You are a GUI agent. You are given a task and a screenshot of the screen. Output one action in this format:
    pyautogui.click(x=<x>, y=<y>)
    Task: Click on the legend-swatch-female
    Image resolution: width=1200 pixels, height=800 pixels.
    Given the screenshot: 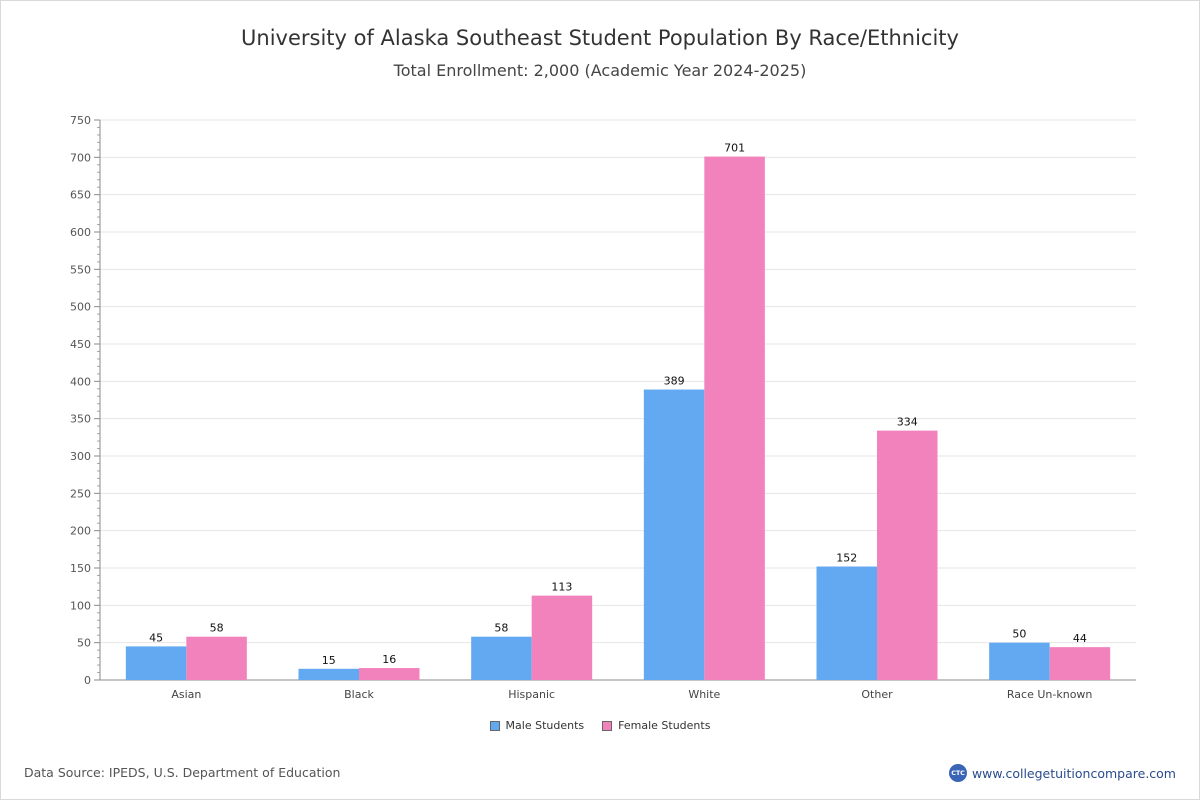 What is the action you would take?
    pyautogui.click(x=607, y=725)
    